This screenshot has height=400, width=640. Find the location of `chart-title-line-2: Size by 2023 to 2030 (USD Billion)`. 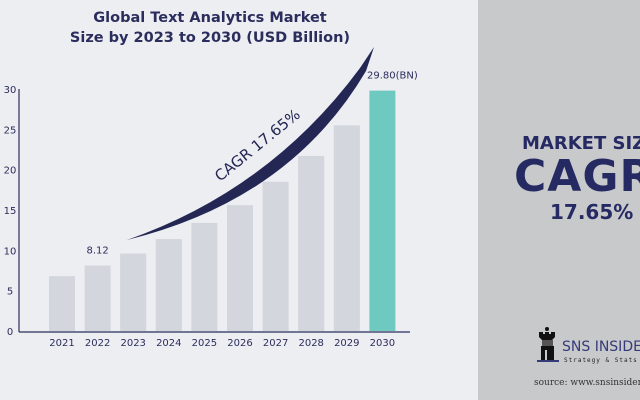

chart-title-line-2: Size by 2023 to 2030 (USD Billion) is located at coordinates (210, 38).